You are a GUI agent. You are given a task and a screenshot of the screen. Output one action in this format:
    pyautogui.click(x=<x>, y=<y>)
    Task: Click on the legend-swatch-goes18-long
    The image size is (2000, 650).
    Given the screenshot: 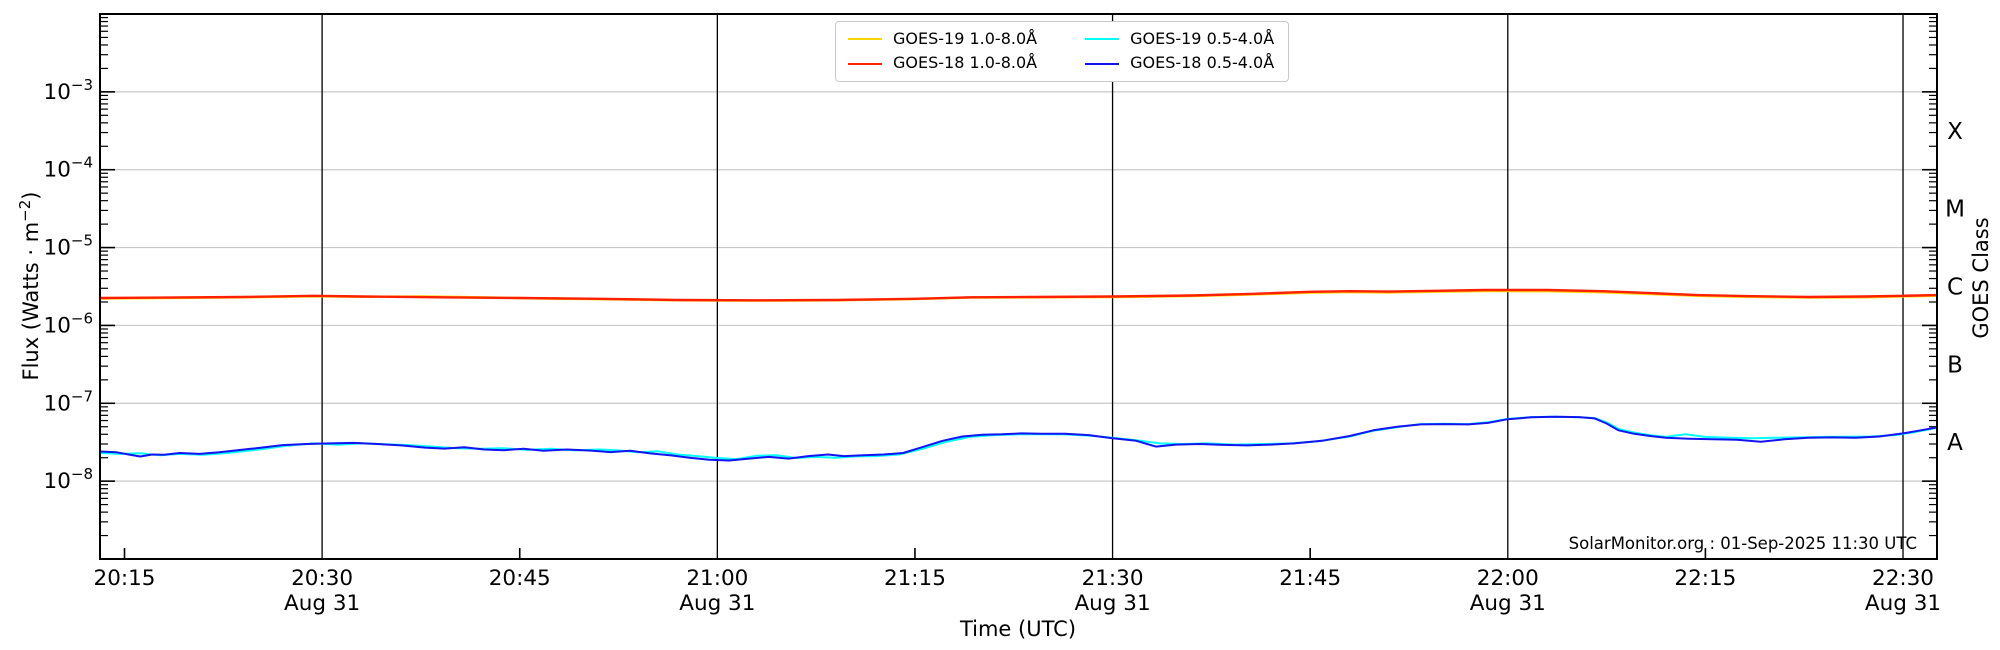 What is the action you would take?
    pyautogui.click(x=865, y=63)
    